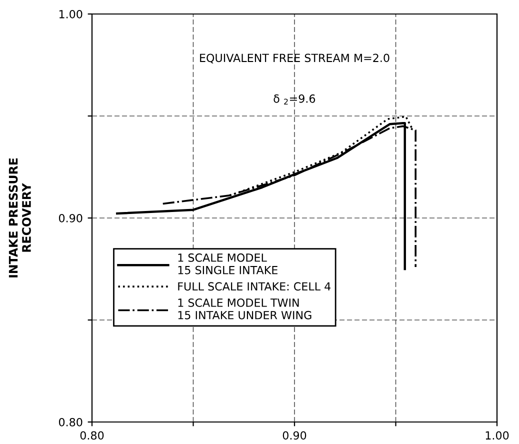  What do you see at coordinates (70, 422) in the screenshot?
I see `y-tick-label: 0.80` at bounding box center [70, 422].